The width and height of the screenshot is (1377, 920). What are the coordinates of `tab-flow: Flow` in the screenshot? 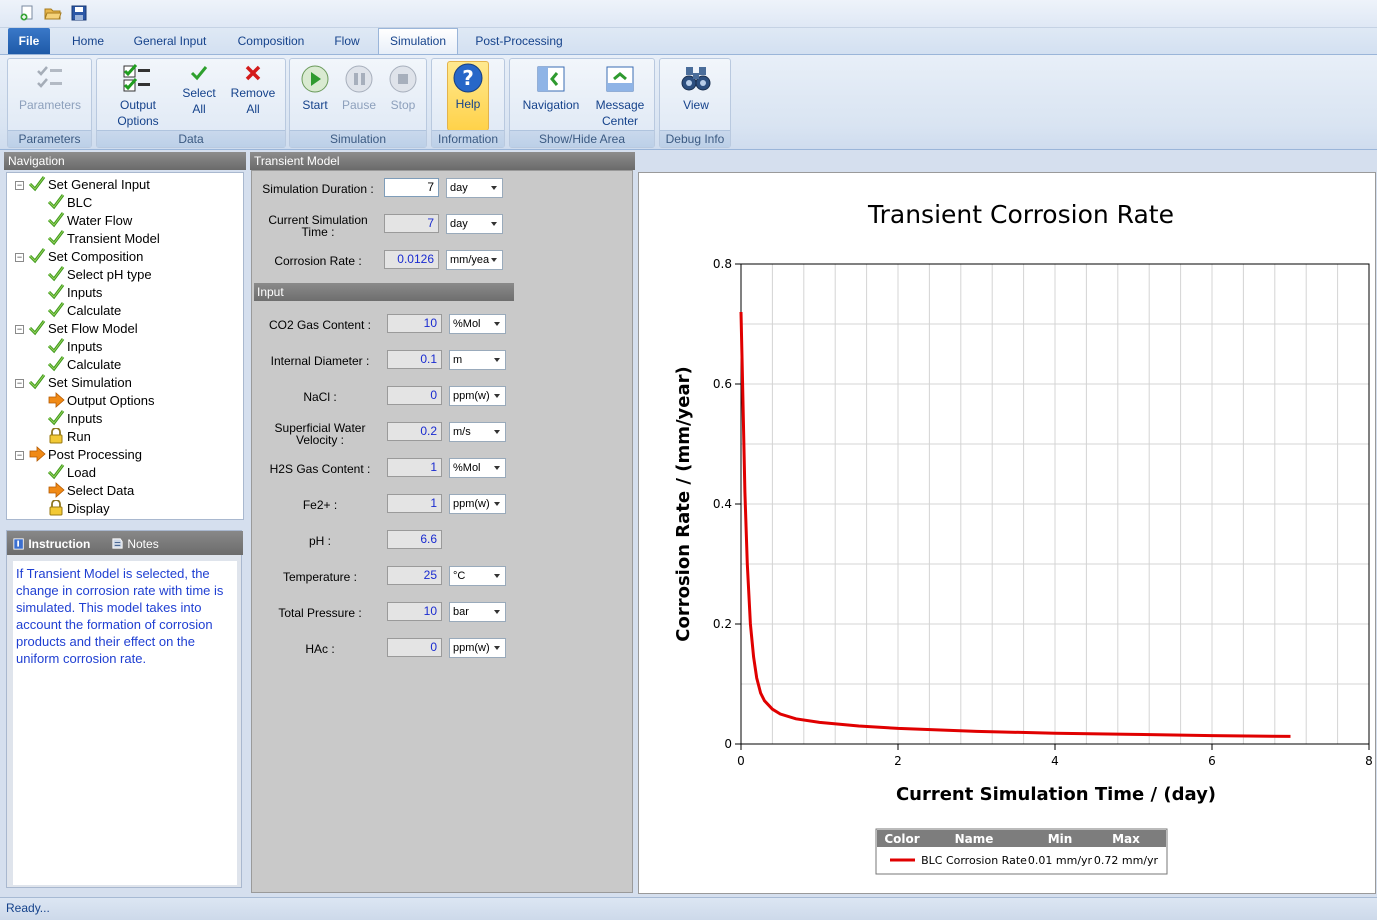 It's located at (347, 41).